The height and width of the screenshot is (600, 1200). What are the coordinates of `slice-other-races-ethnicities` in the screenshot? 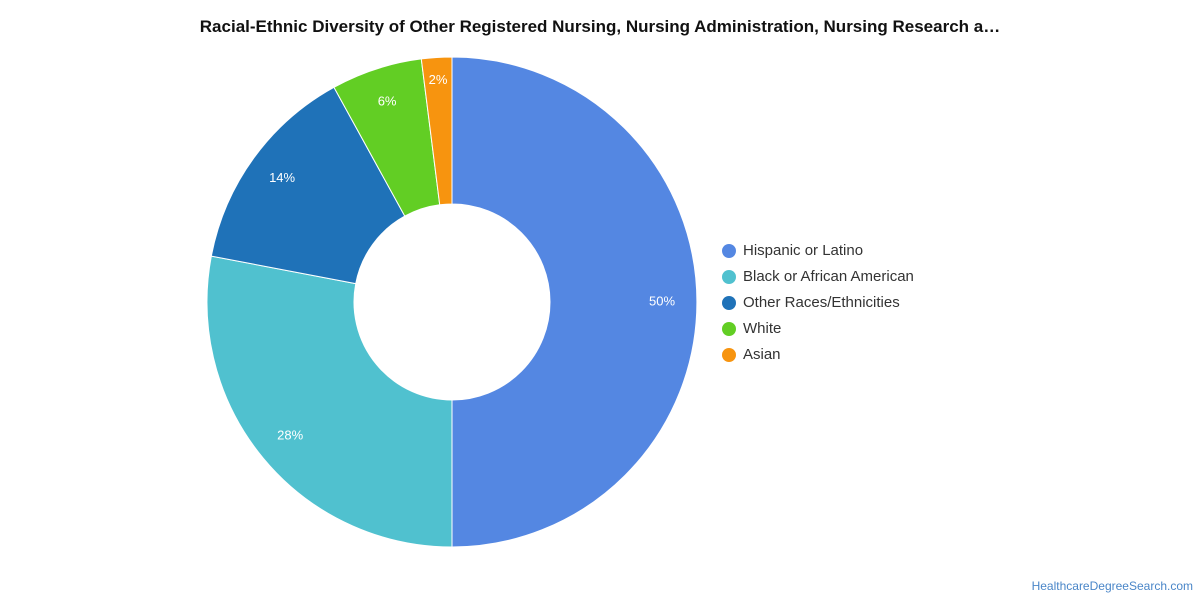 It's located at (308, 185).